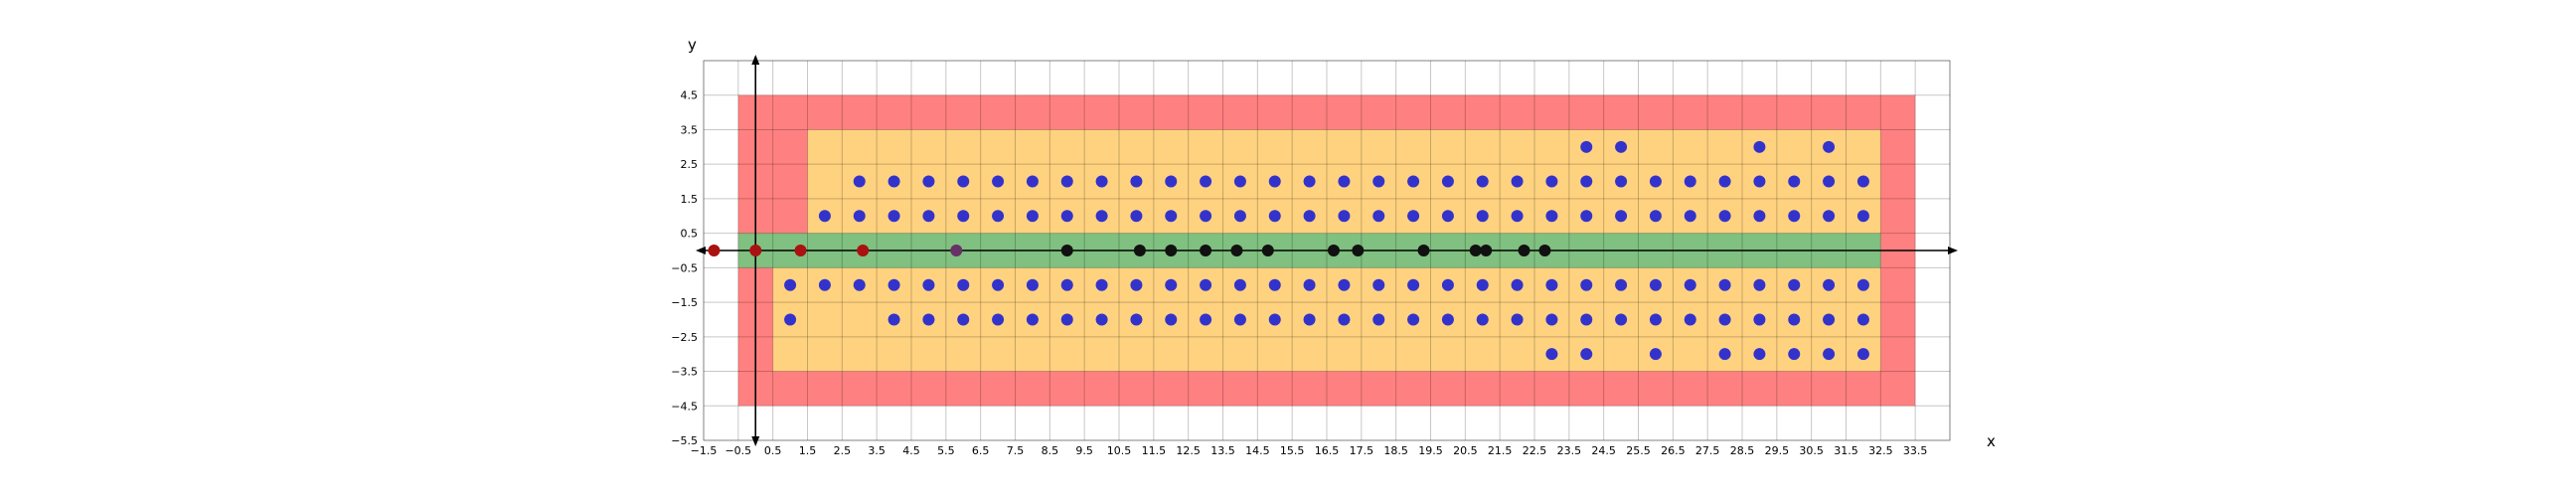 The image size is (2576, 501). What do you see at coordinates (1326, 311) in the screenshot?
I see `middle-region-bottom` at bounding box center [1326, 311].